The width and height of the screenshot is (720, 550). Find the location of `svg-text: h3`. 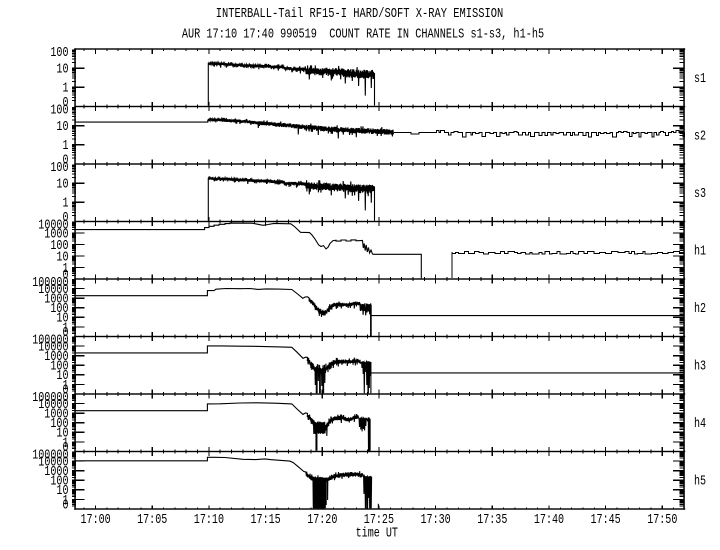

svg-text: h3 is located at coordinates (700, 367).